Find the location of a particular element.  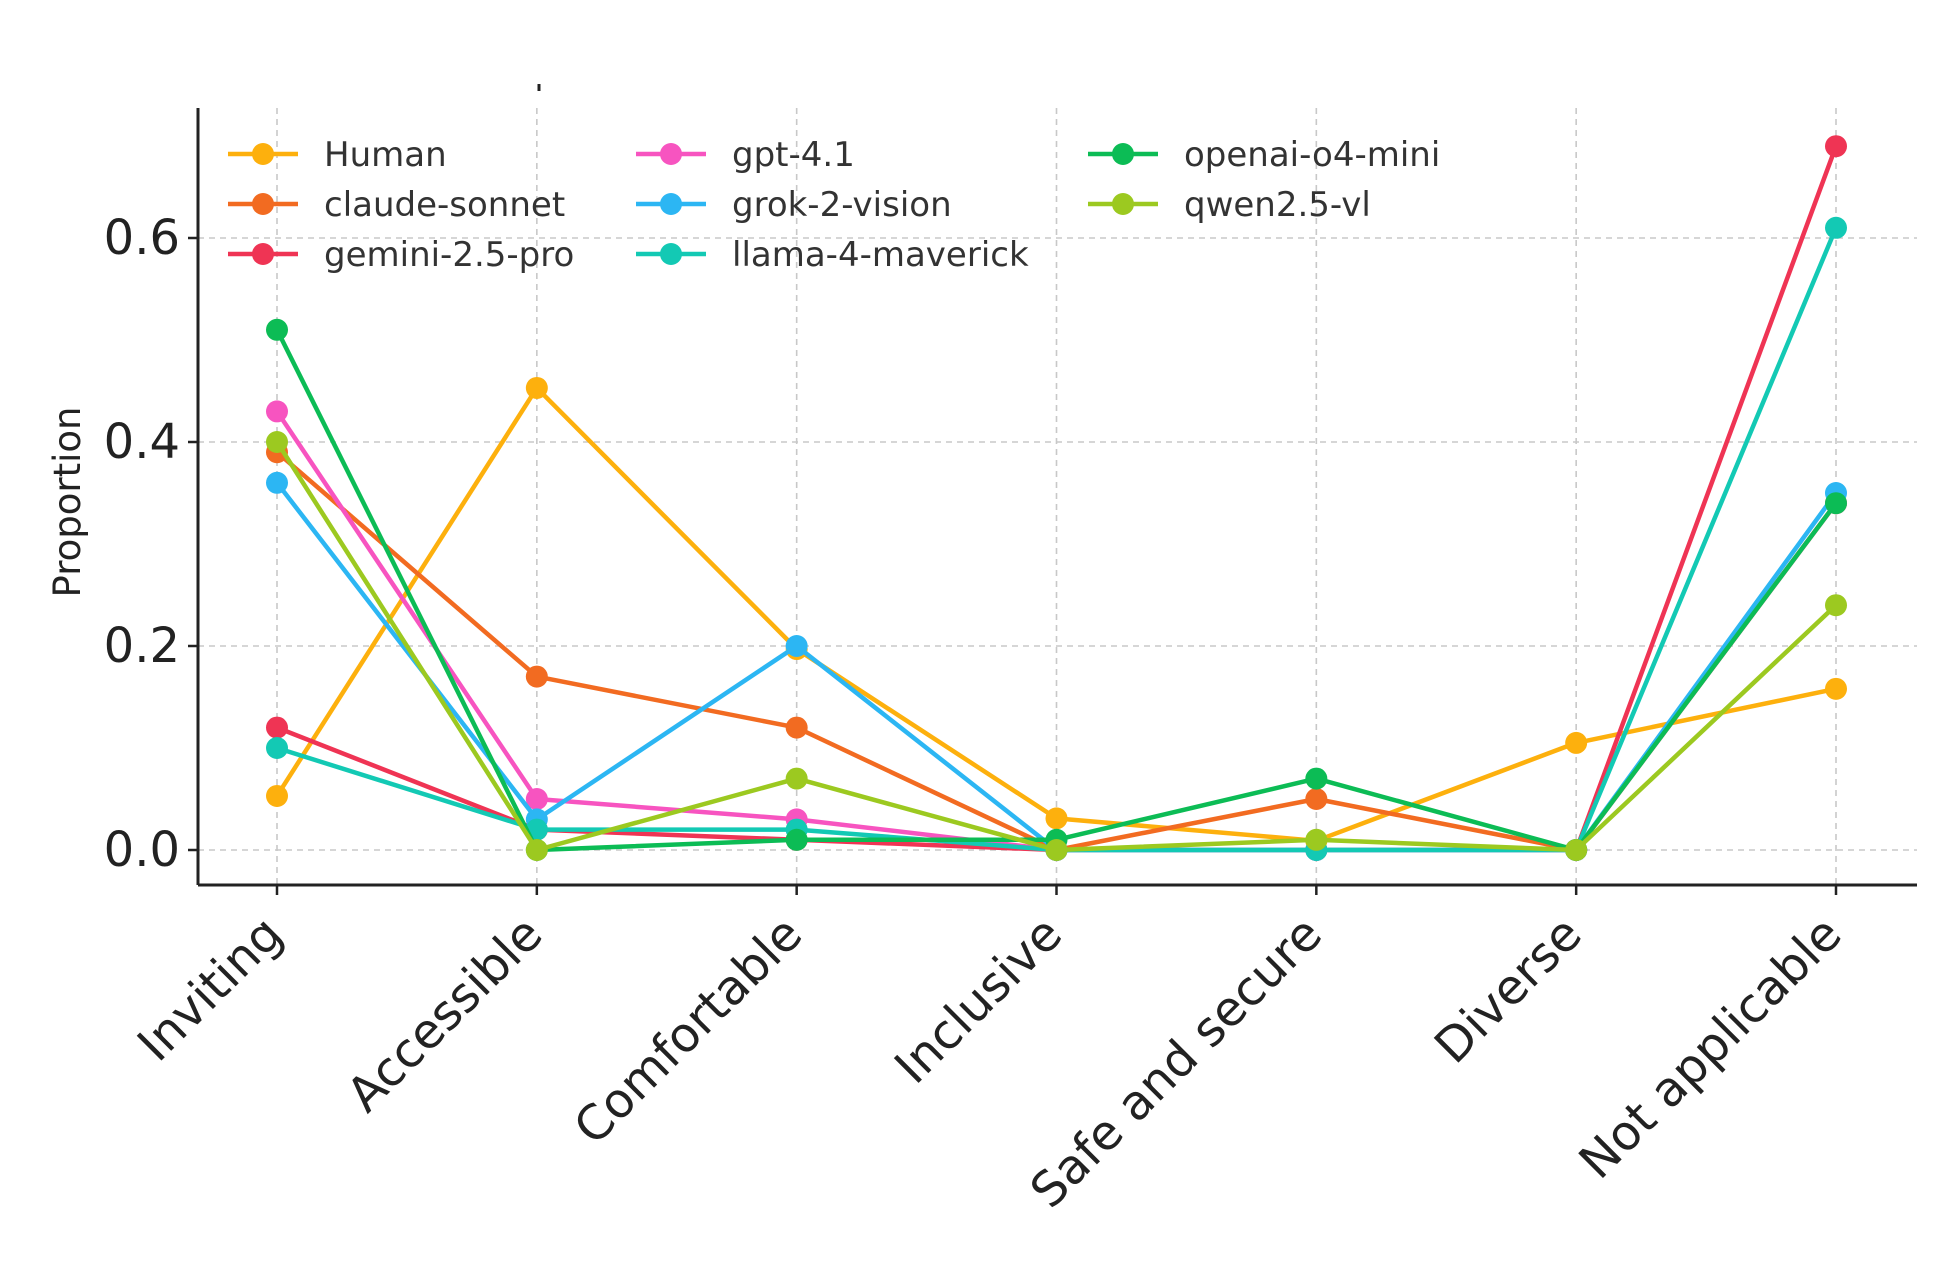

x-tick-label: Diverse is located at coordinates (1508, 990).